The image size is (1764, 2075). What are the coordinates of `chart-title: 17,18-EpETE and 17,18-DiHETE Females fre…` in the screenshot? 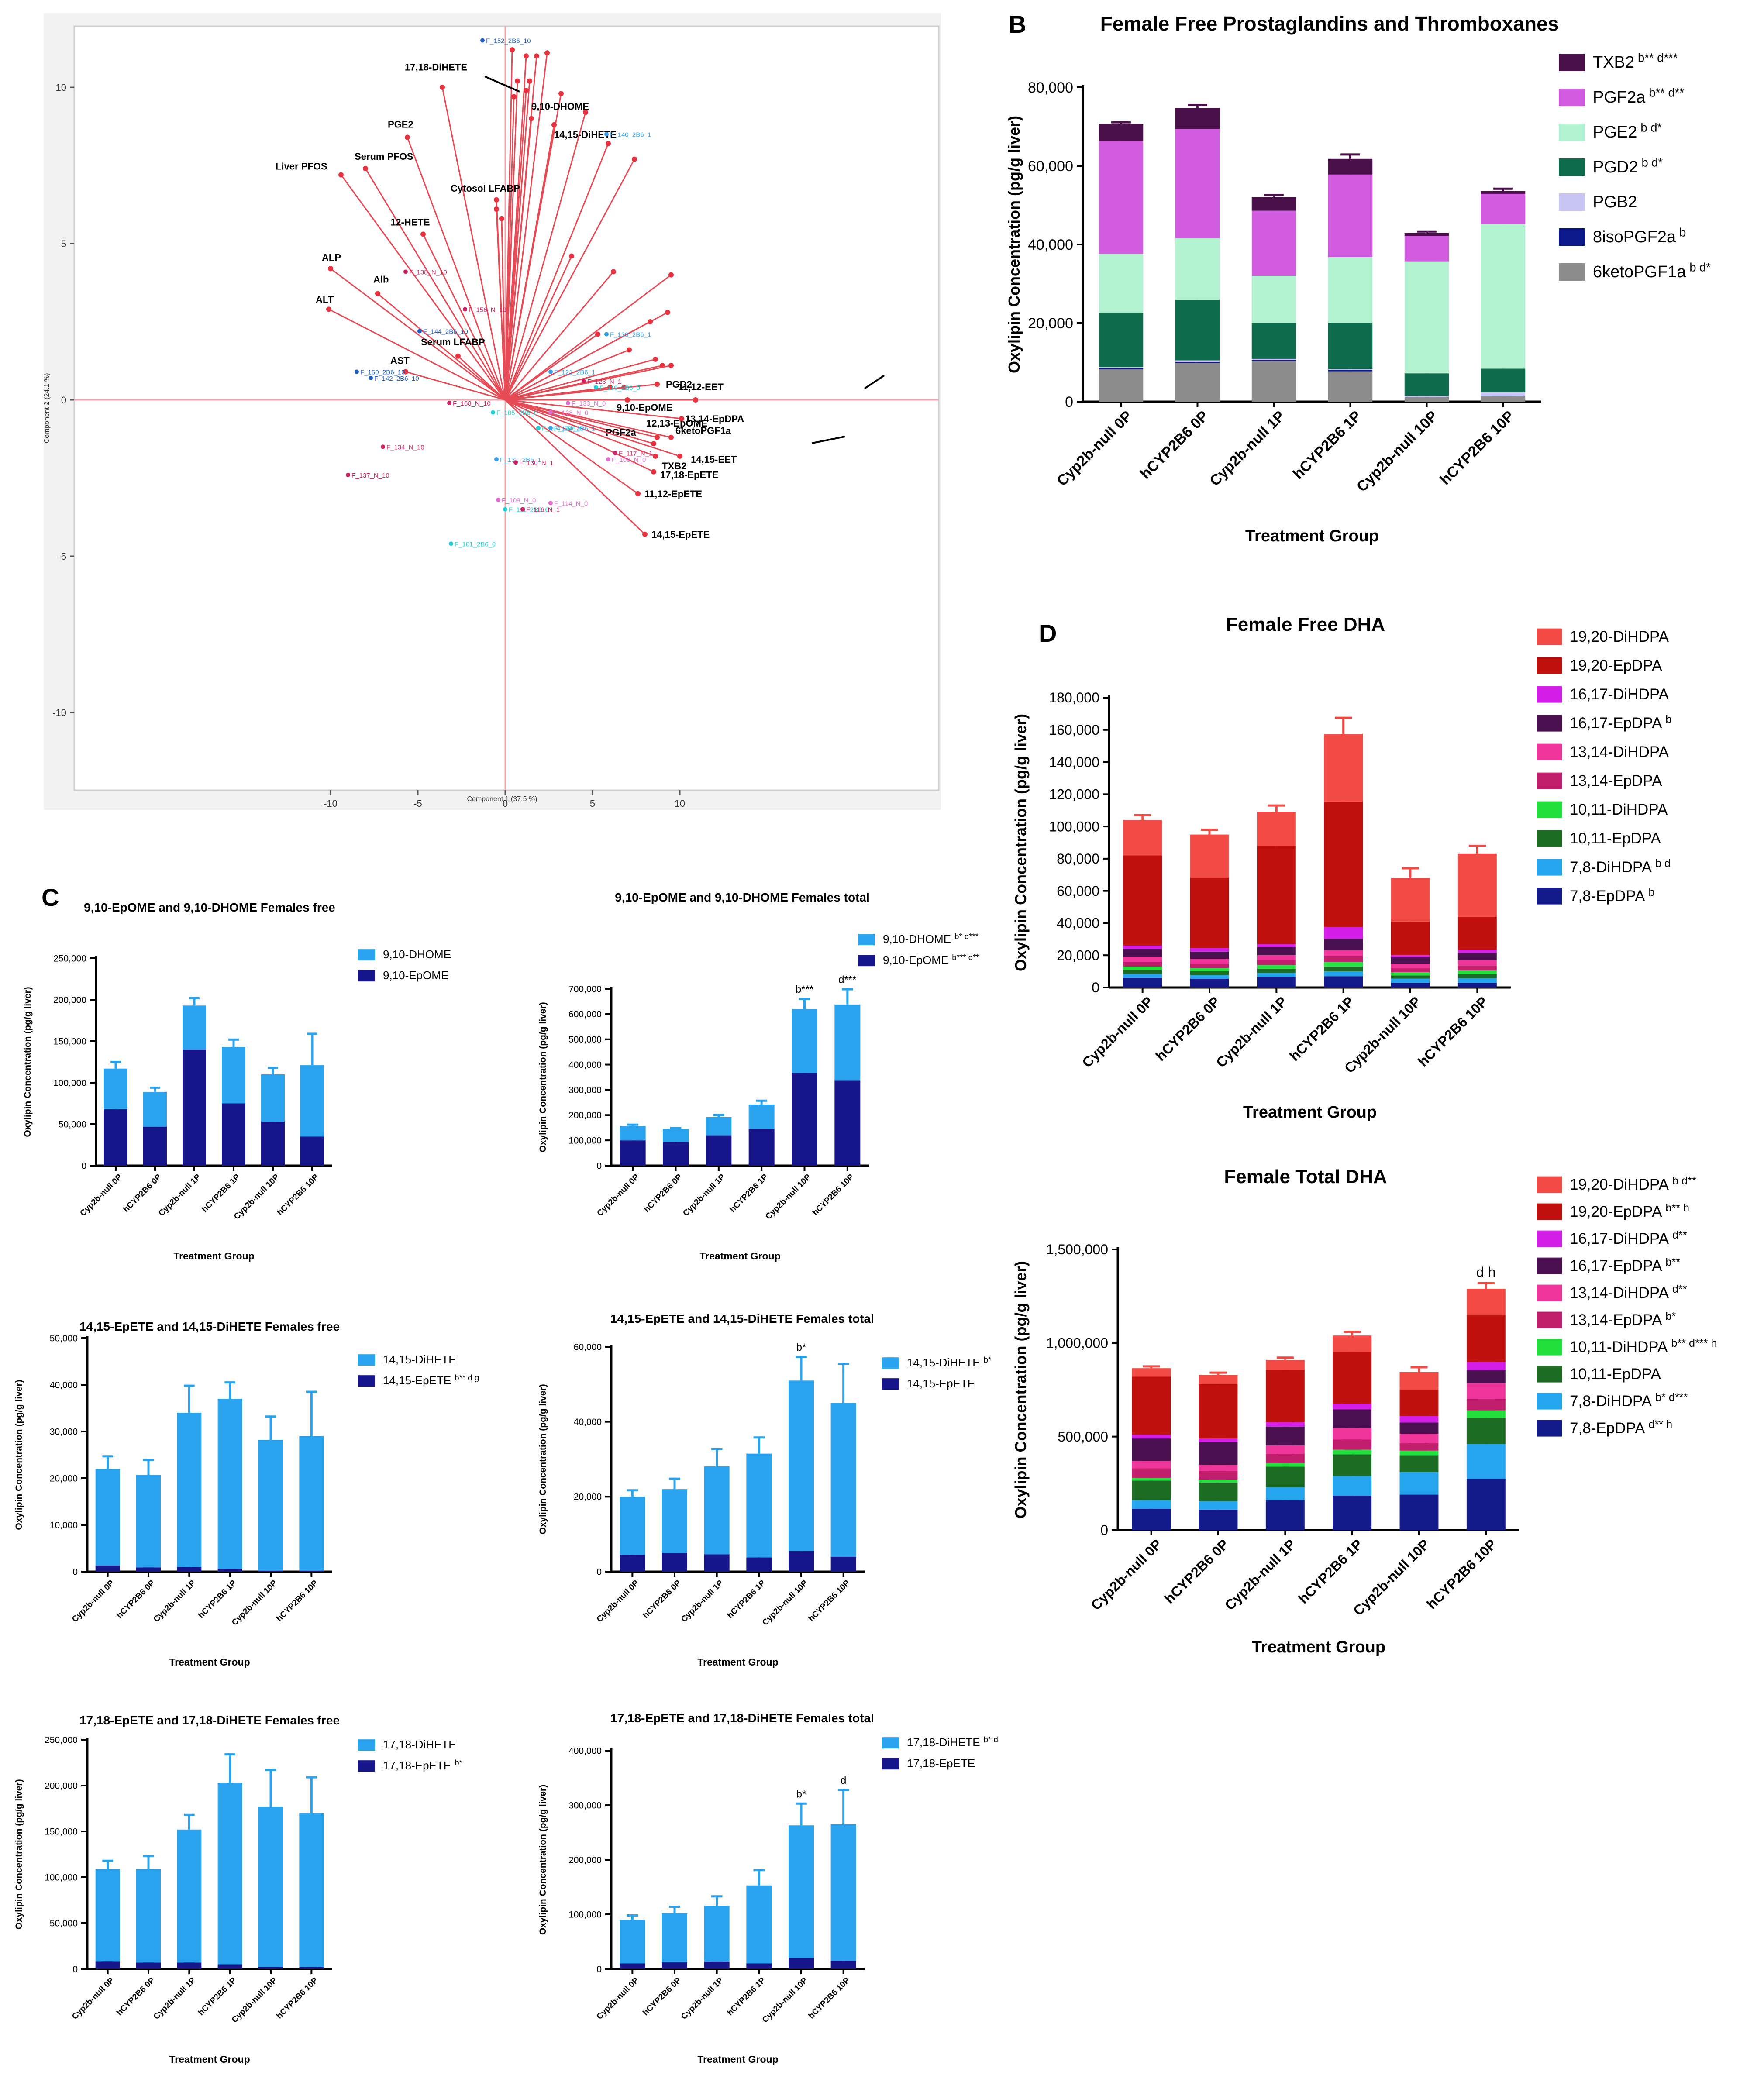 It's located at (210, 1721).